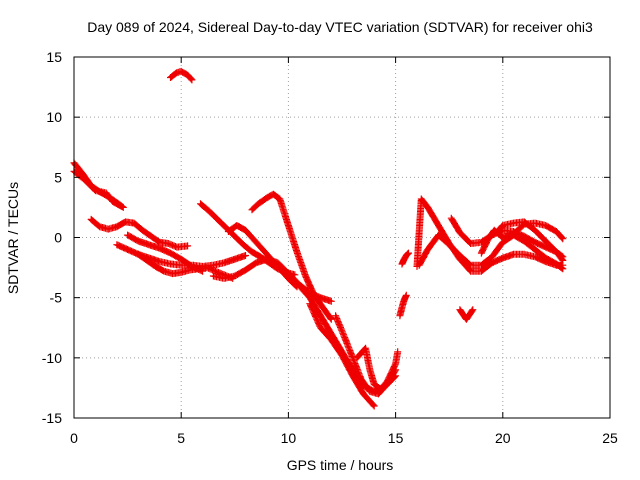 This screenshot has width=640, height=480. What do you see at coordinates (54, 57) in the screenshot?
I see `y-tick-label: 15` at bounding box center [54, 57].